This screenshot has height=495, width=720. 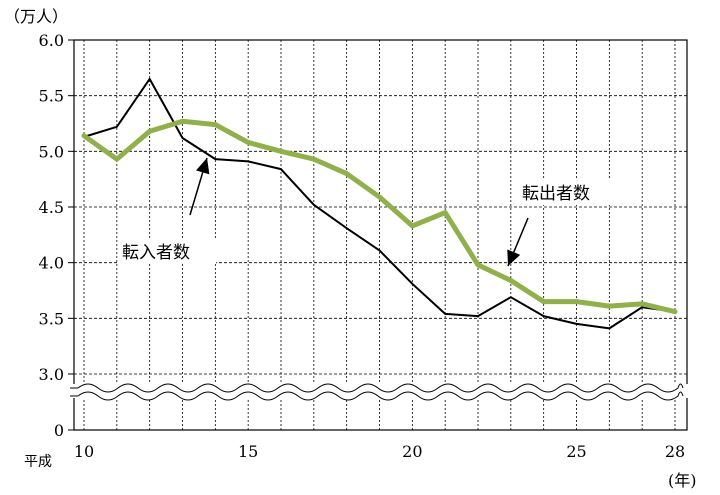 I want to click on x-tick-label: 25, so click(x=576, y=451).